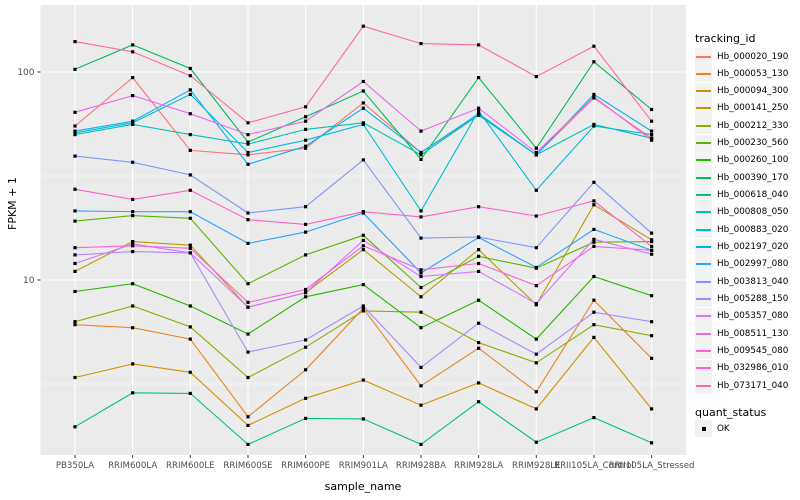 This screenshot has height=500, width=800. I want to click on legend-item-Hb_009545_080: Hb_009545_080, so click(741, 351).